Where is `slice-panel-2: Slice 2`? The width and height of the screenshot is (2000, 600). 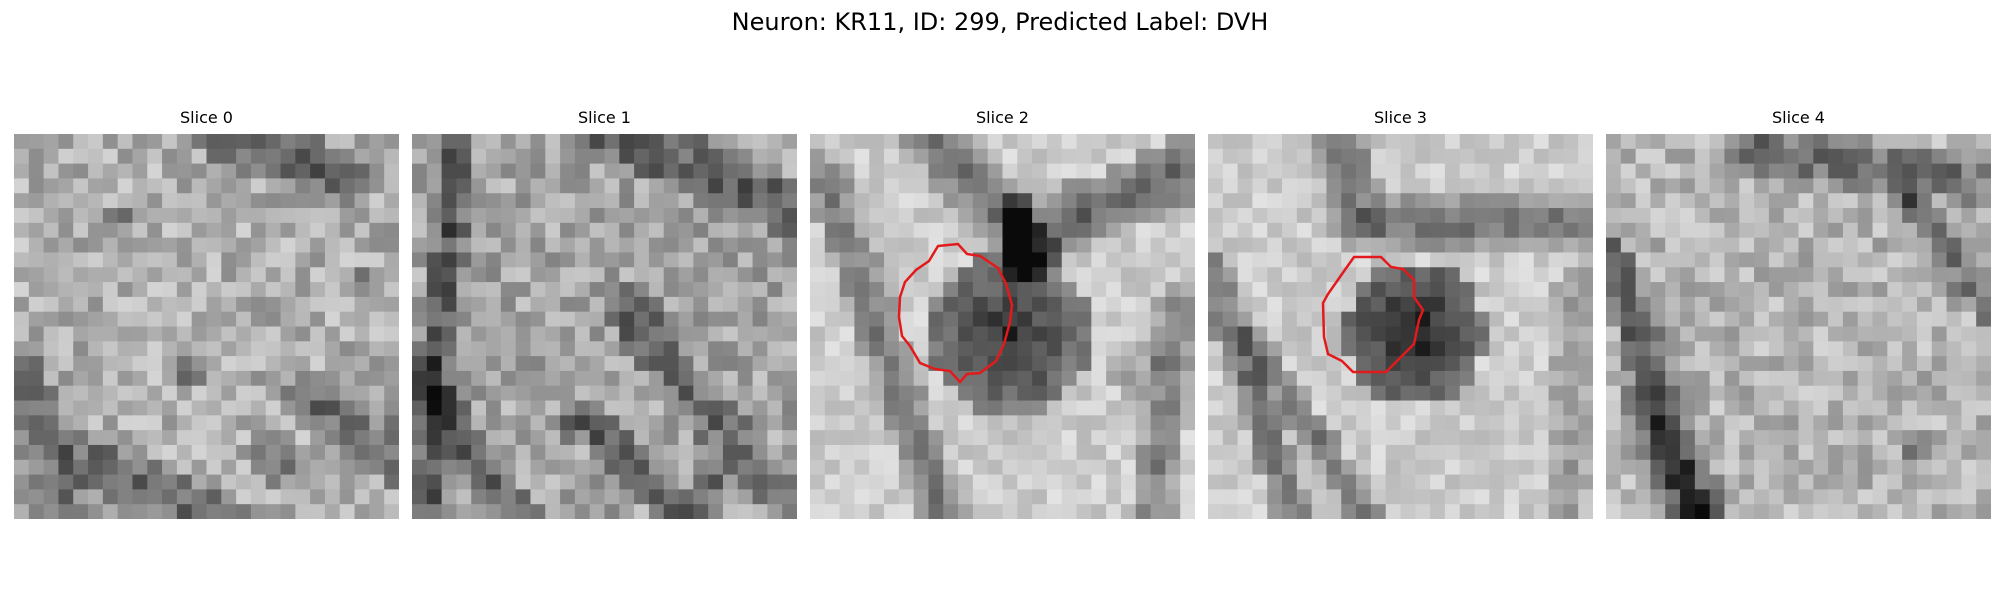 slice-panel-2: Slice 2 is located at coordinates (1002, 313).